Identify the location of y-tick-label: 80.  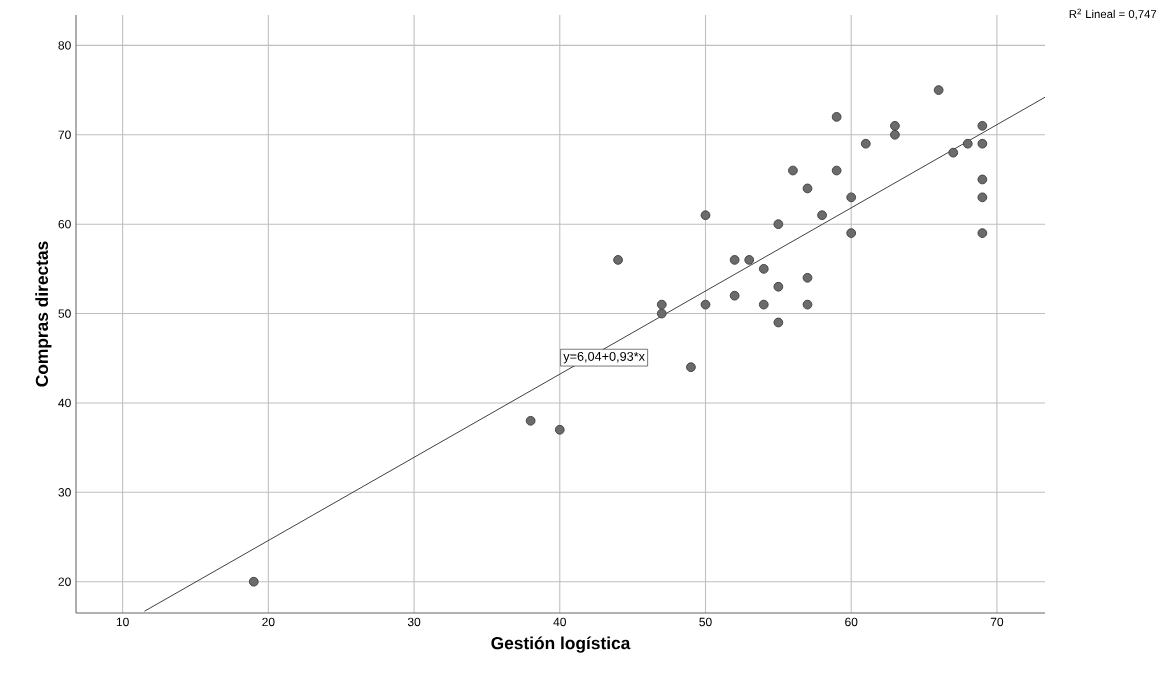
(64, 45).